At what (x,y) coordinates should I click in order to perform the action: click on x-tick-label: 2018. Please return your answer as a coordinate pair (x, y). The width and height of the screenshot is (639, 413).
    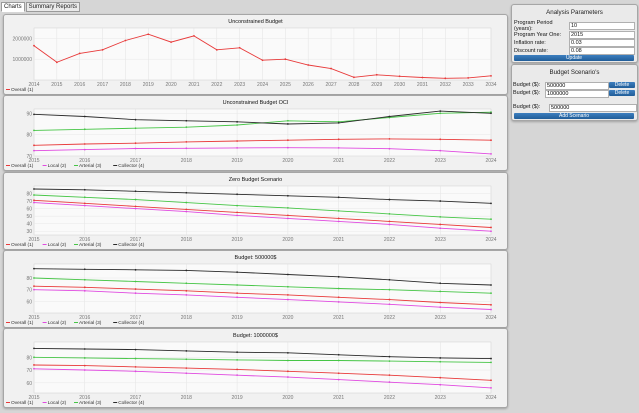
    Looking at the image, I should click on (186, 398).